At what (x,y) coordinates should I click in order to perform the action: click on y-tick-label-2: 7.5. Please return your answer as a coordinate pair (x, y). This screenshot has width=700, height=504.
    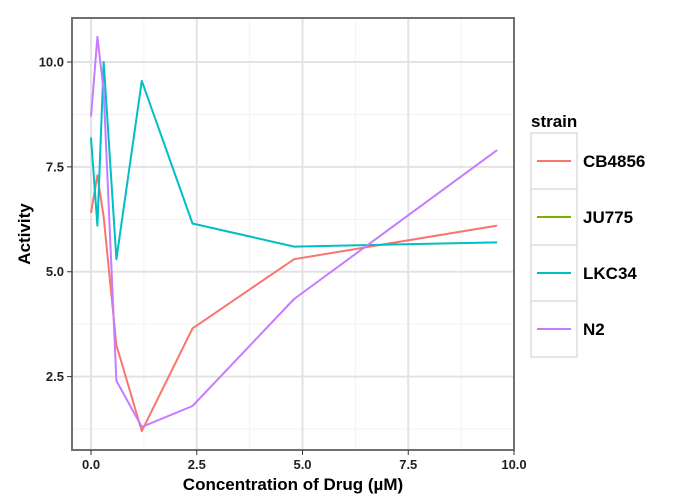
    Looking at the image, I should click on (55, 166).